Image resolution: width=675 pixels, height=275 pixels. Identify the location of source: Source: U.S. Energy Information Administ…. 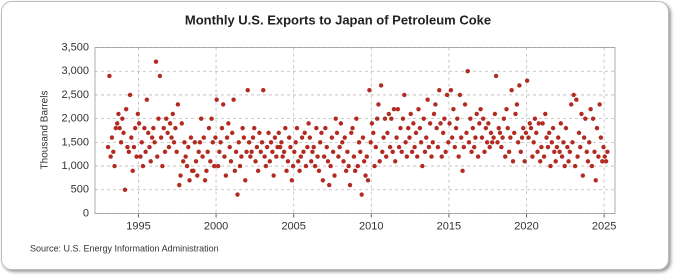
(124, 248).